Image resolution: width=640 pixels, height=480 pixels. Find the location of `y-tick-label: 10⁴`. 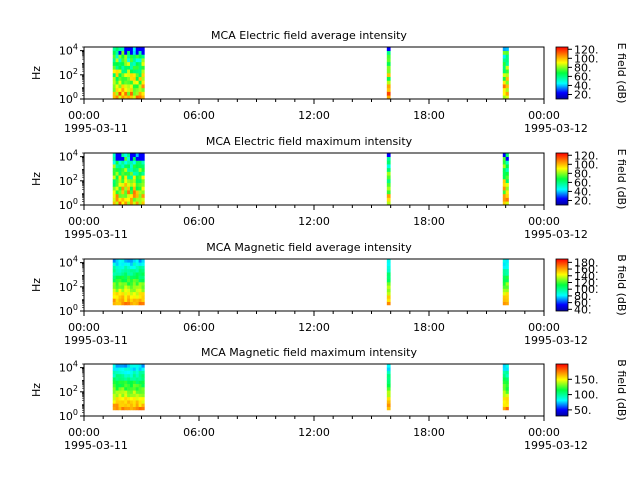

y-tick-label: 10⁴ is located at coordinates (68, 367).